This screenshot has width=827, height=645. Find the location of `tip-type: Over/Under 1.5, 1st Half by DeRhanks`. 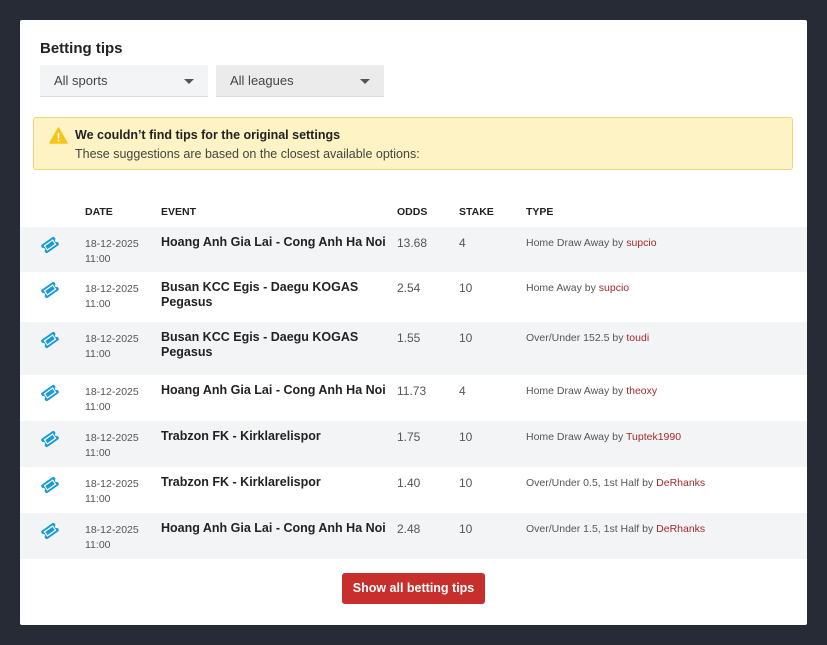

tip-type: Over/Under 1.5, 1st Half by DeRhanks is located at coordinates (616, 529).